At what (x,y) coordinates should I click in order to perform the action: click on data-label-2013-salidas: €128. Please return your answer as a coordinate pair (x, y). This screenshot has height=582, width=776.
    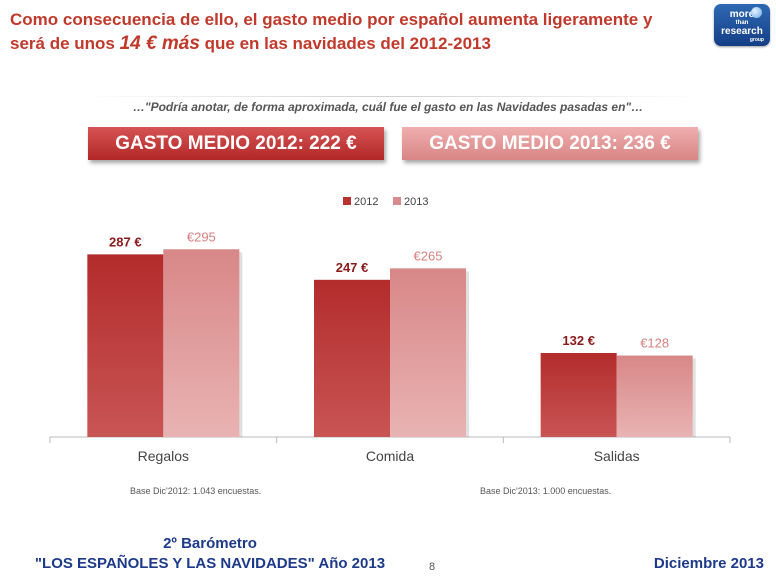
    Looking at the image, I should click on (654, 343).